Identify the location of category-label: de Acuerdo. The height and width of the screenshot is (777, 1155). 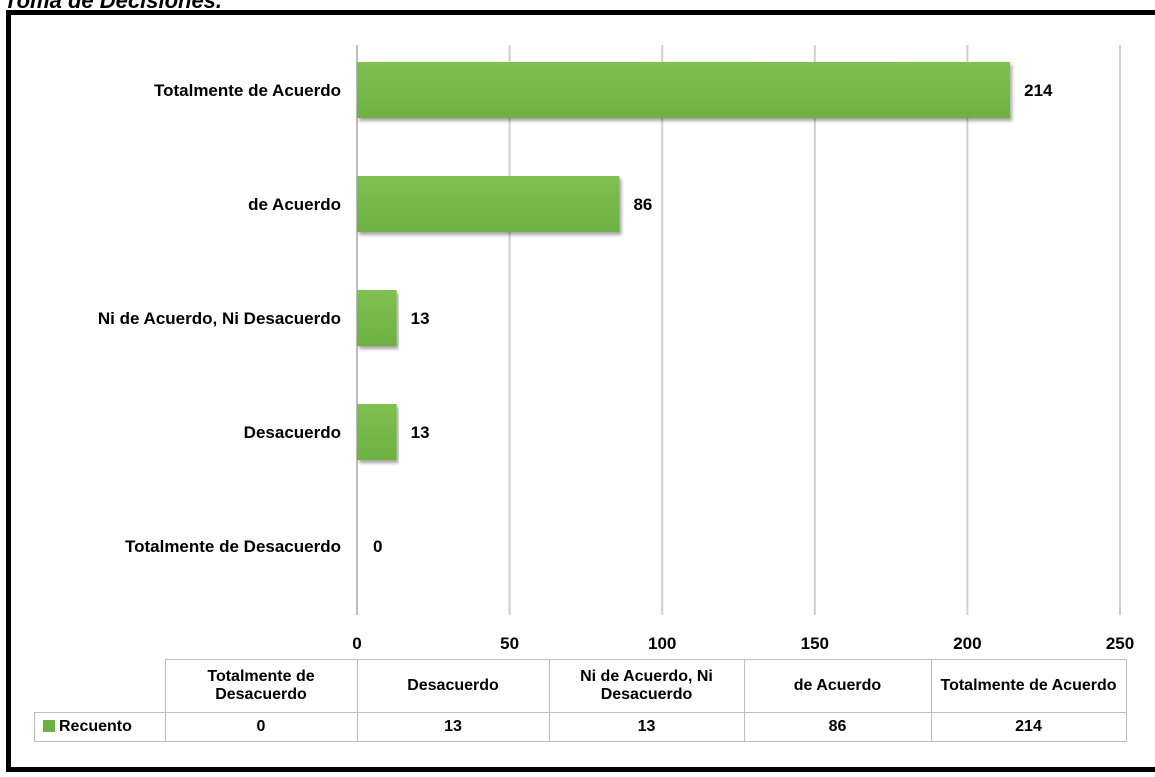
(294, 204).